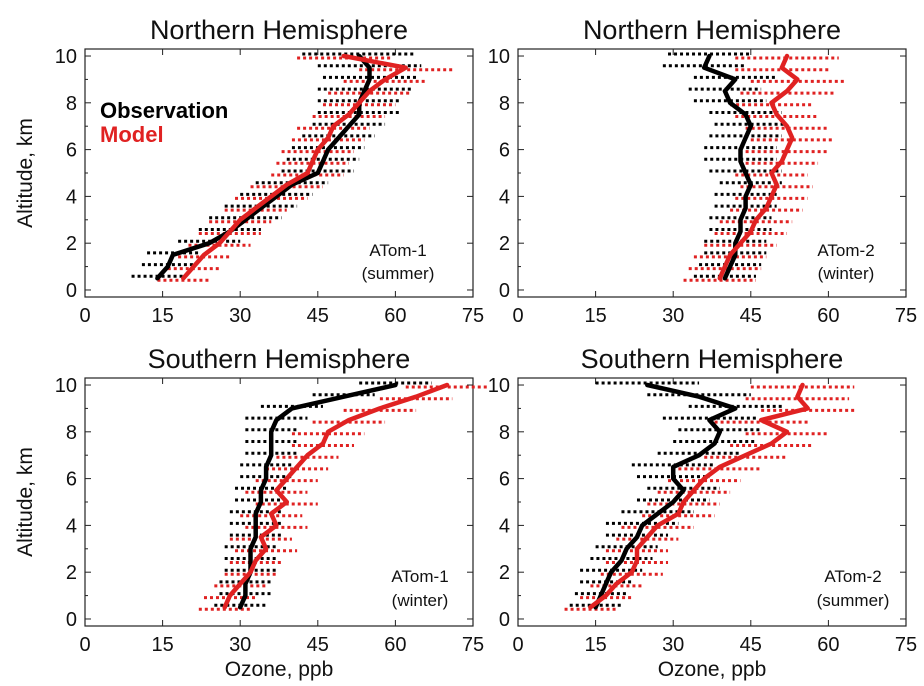  Describe the element at coordinates (845, 262) in the screenshot. I see `panel-annotation: ATom-2 (winter)` at that location.